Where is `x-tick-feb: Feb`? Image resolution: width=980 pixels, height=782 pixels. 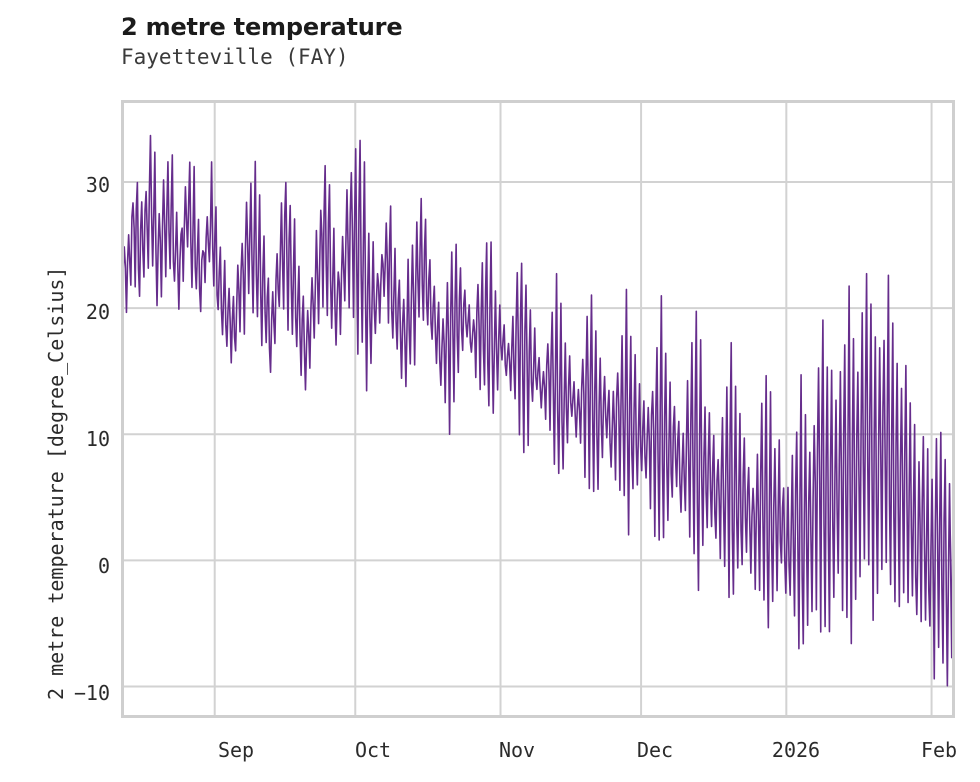
x-tick-feb: Feb is located at coordinates (939, 750).